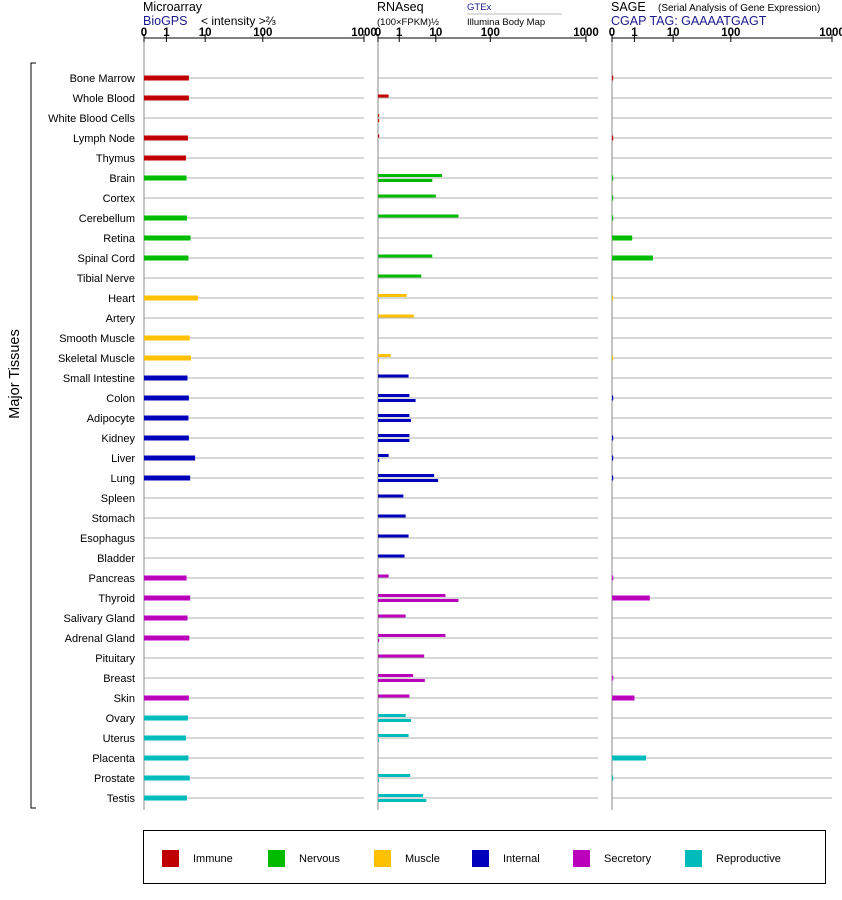 Image resolution: width=842 pixels, height=900 pixels. Describe the element at coordinates (730, 33) in the screenshot. I see `sage-tick-label: 100` at that location.